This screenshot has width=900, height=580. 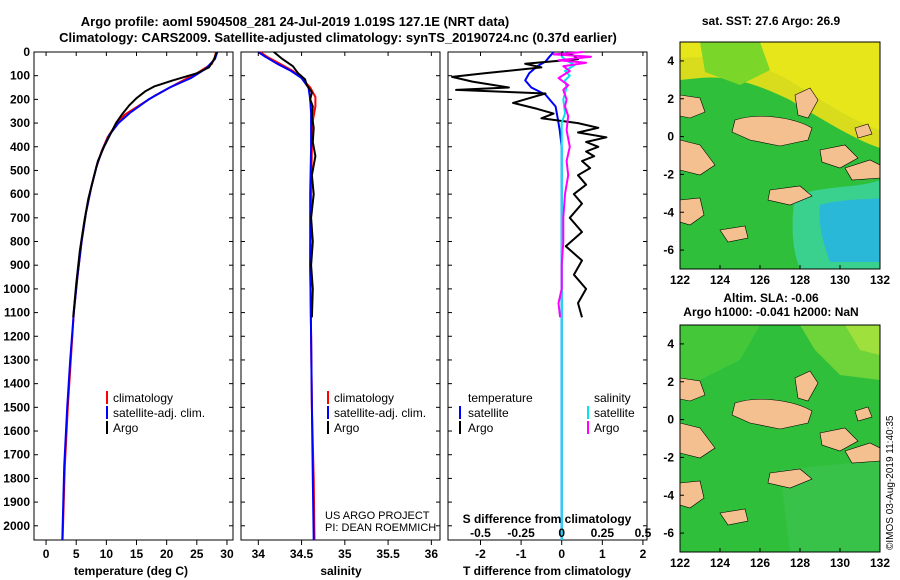 I want to click on map-x-tick-label: 128, so click(x=800, y=563).